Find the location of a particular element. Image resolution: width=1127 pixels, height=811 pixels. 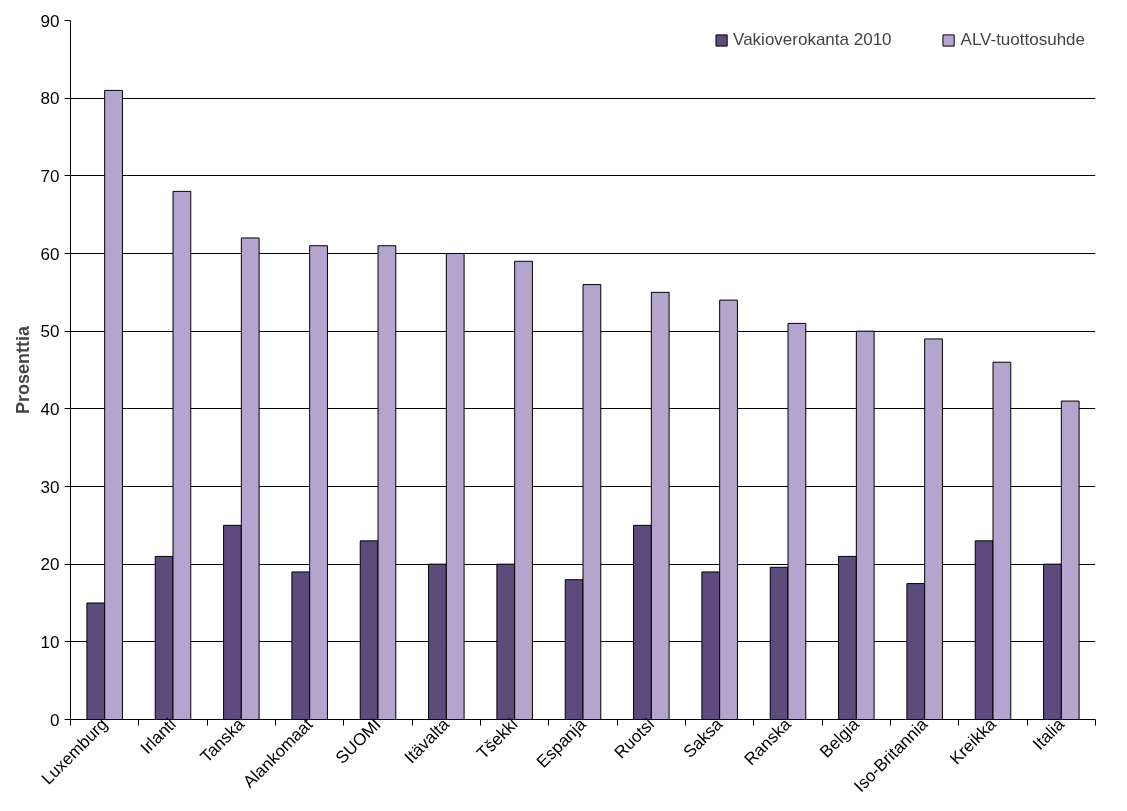

y-tick-label: 20 is located at coordinates (50, 565).